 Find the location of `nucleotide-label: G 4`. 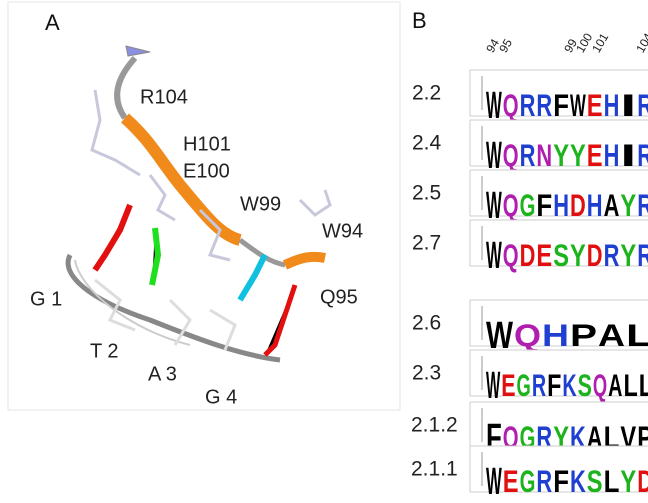

nucleotide-label: G 4 is located at coordinates (221, 397).